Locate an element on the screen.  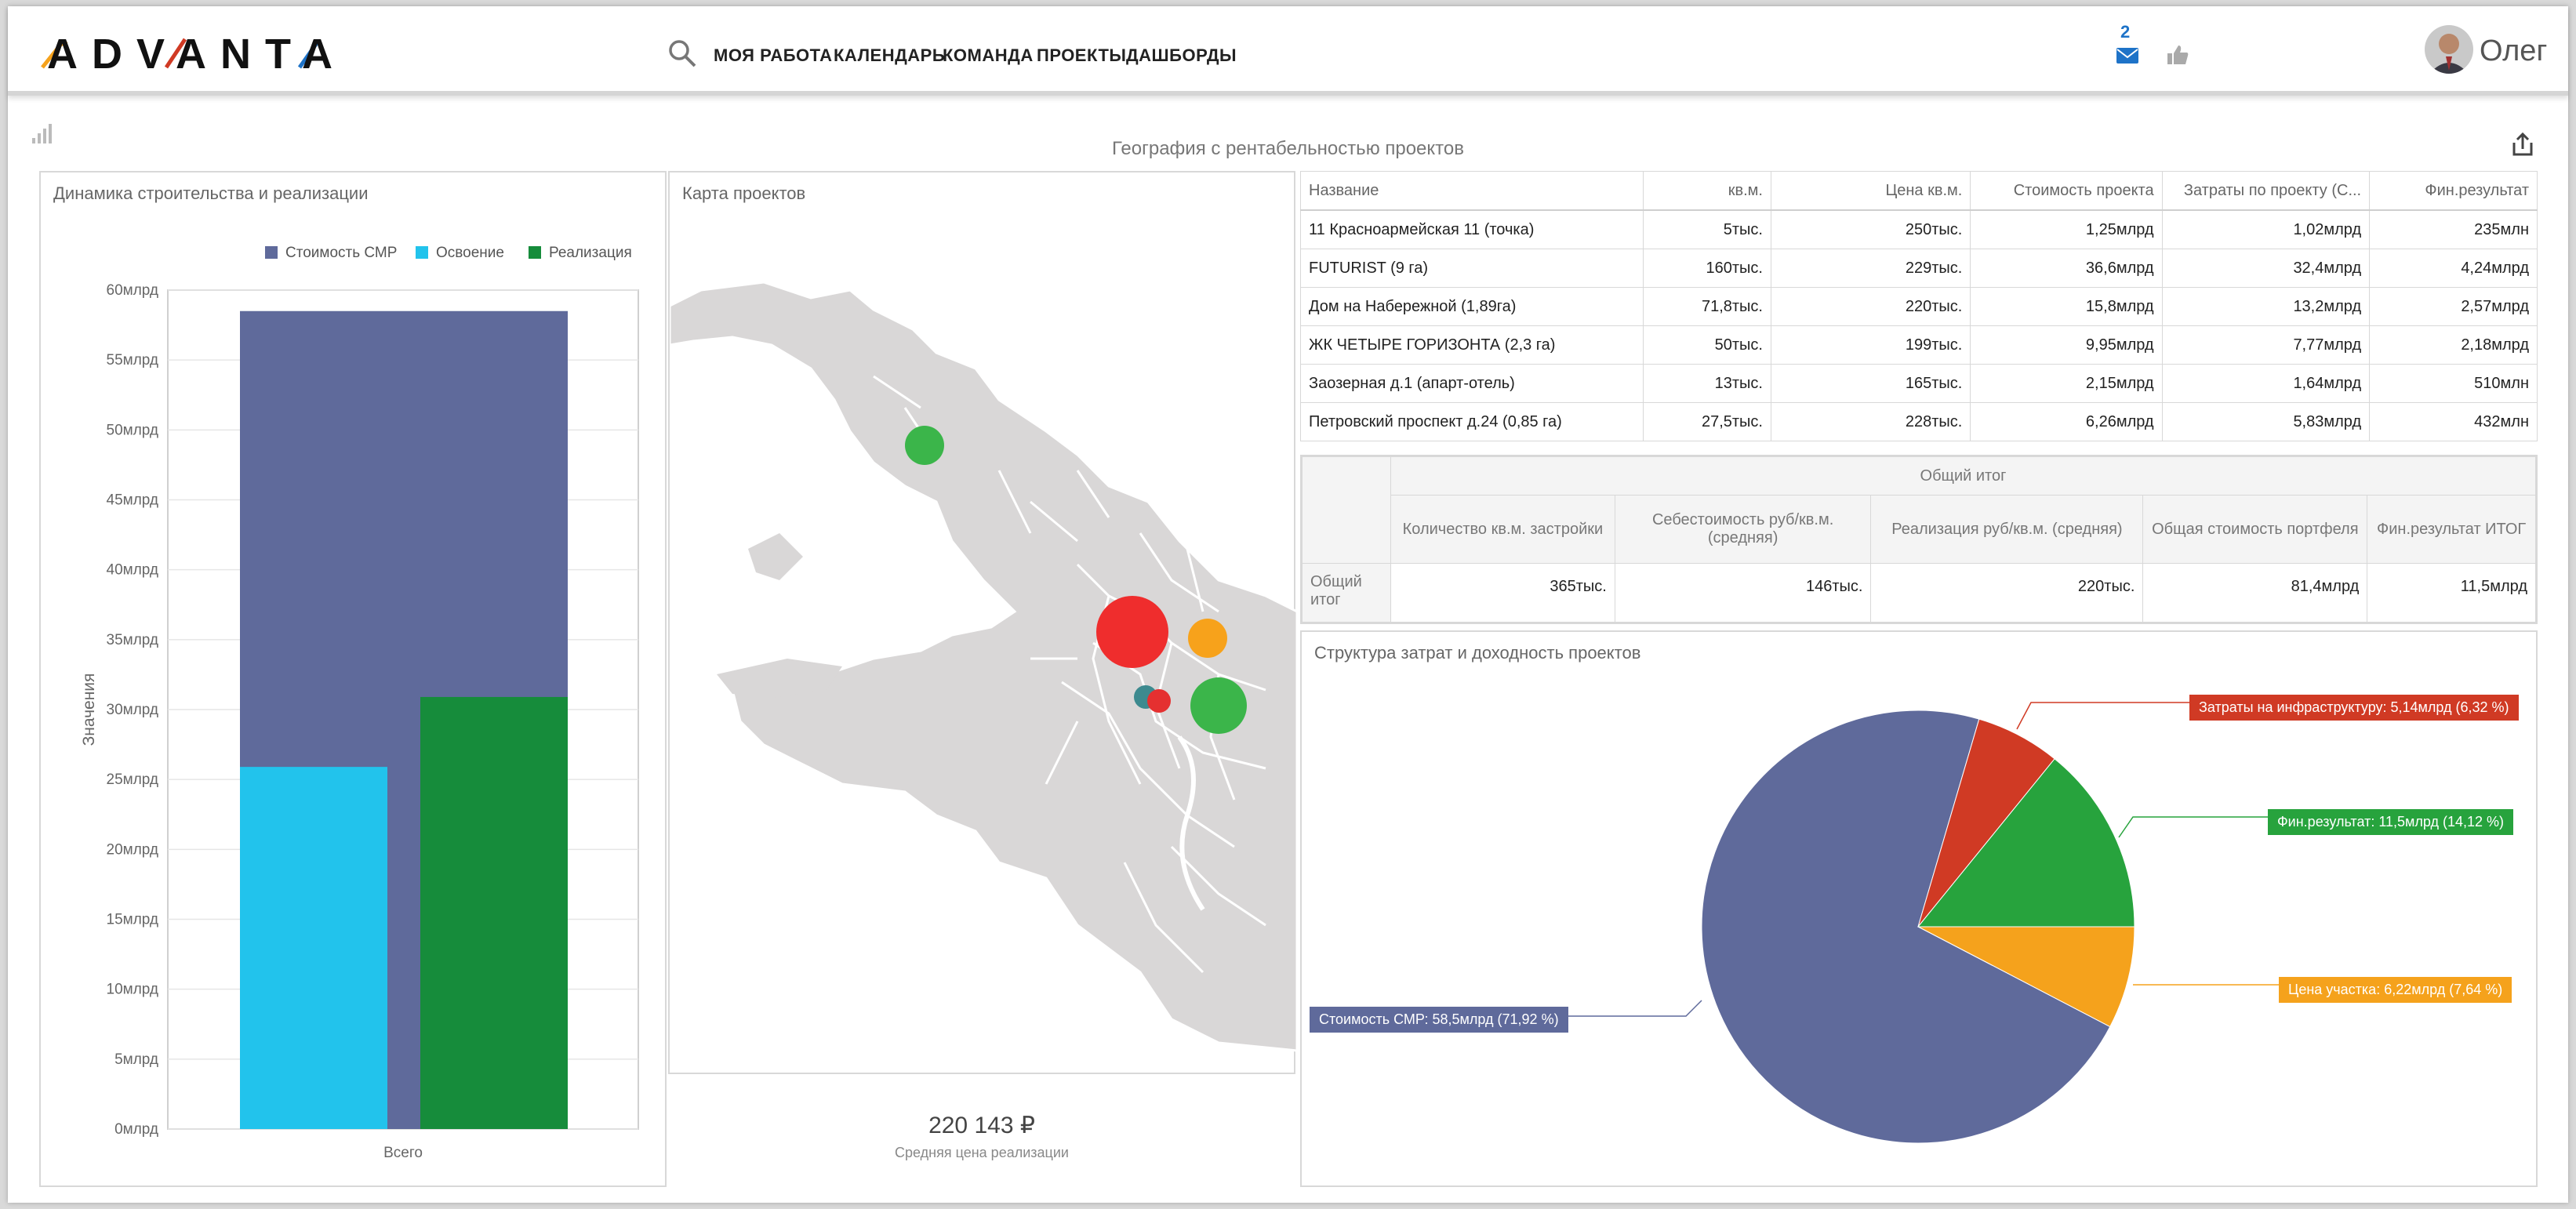
pie-label-fin: Фин.результат: 11,5млрд (14,12 %) is located at coordinates (2391, 822).